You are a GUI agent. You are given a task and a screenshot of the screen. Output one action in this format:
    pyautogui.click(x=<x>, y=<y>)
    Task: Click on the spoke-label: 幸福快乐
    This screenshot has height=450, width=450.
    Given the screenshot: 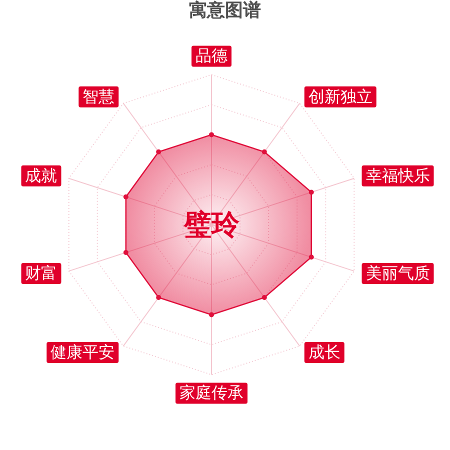 What is the action you would take?
    pyautogui.click(x=398, y=175)
    